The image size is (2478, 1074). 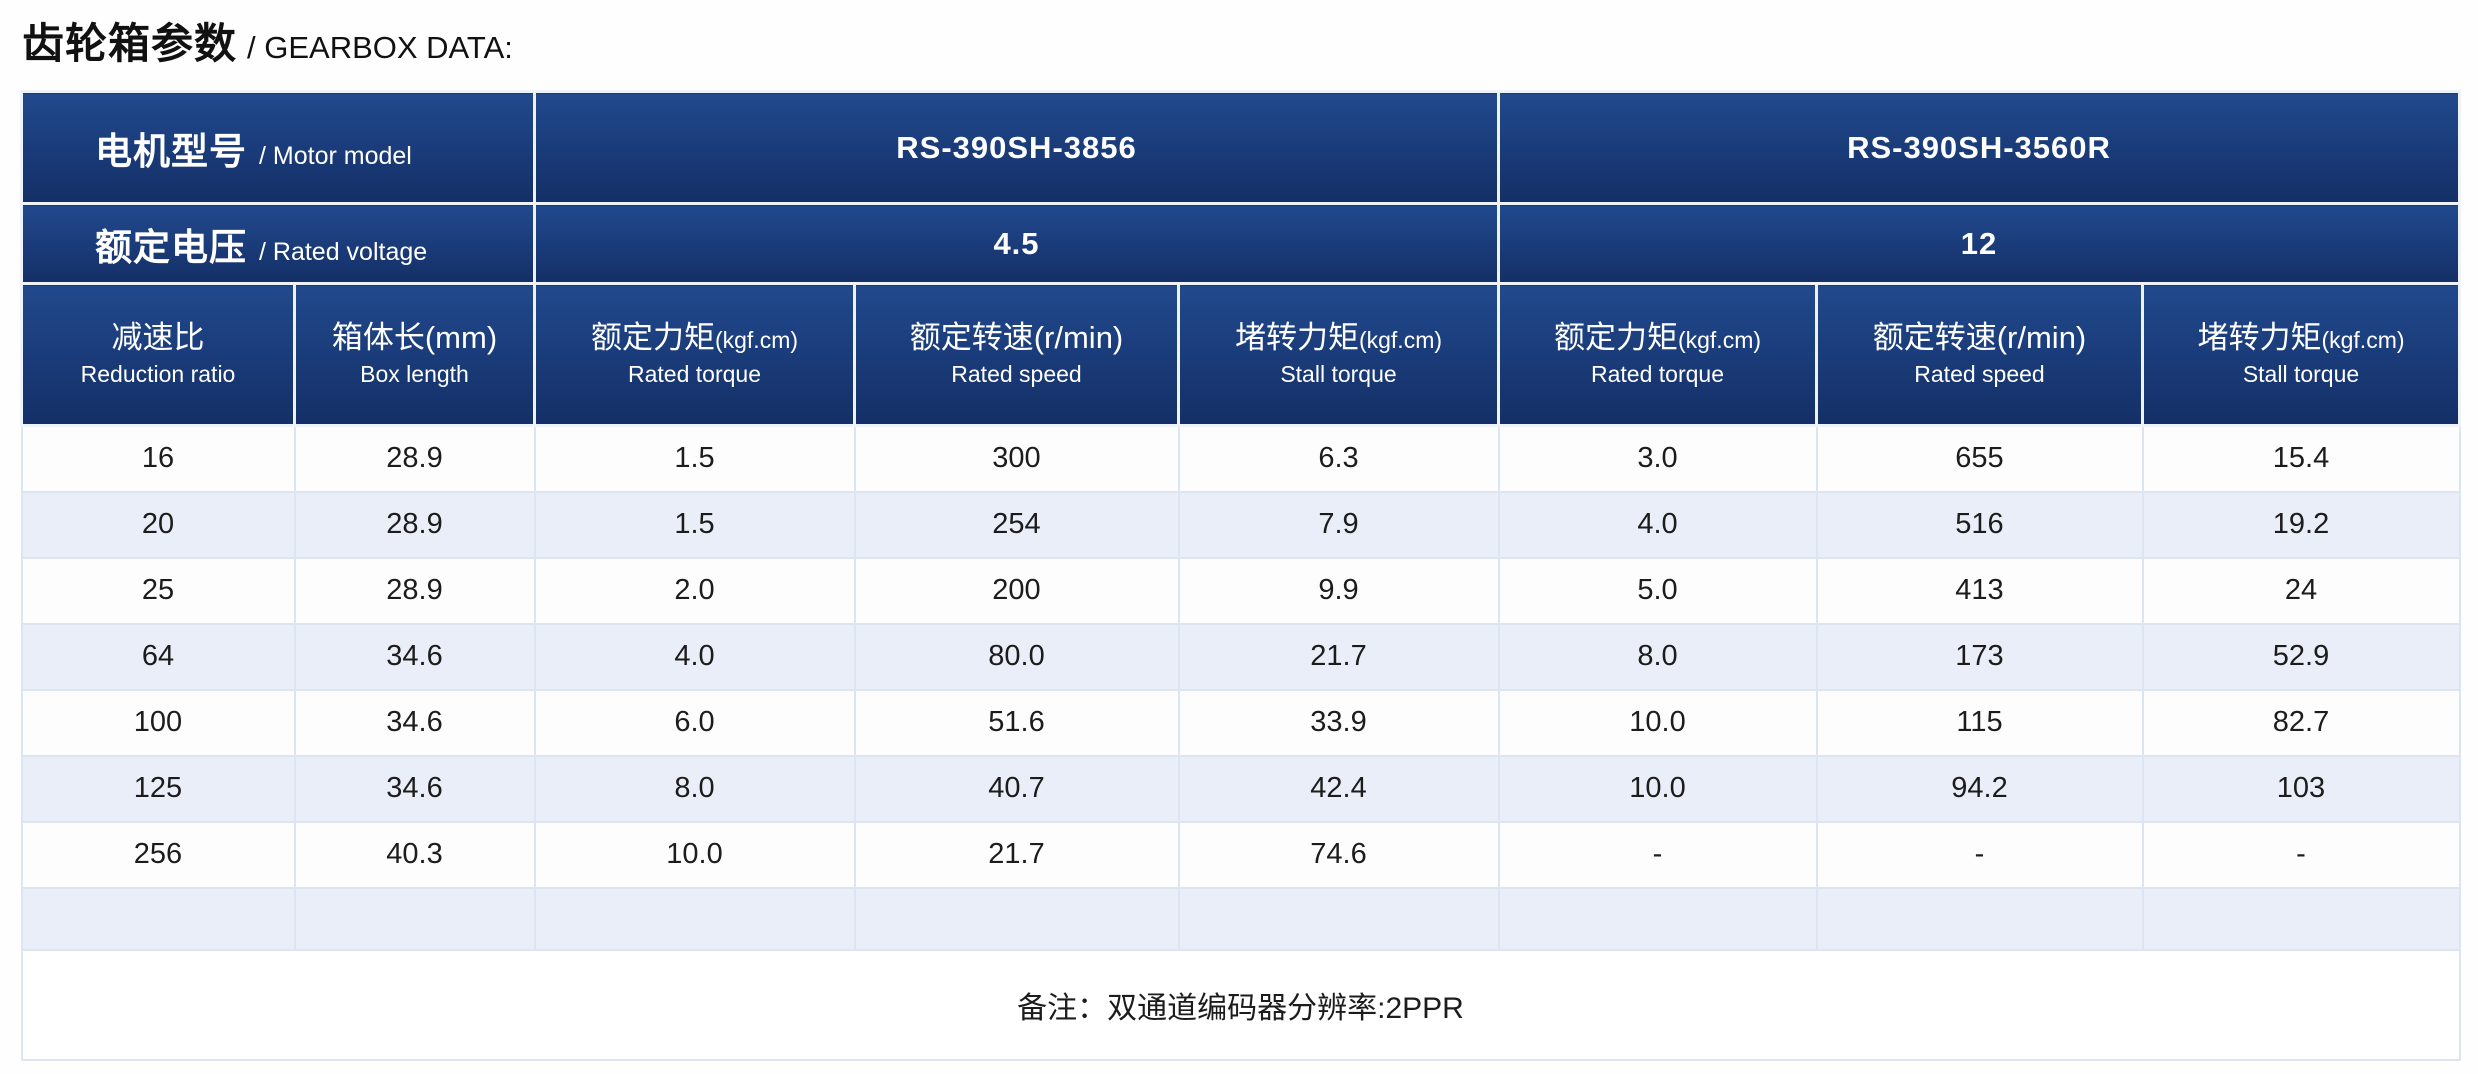 I want to click on table-row-ratio-256: 256 40.3 10.0 21.7 74.6 - - -, so click(x=1240, y=854).